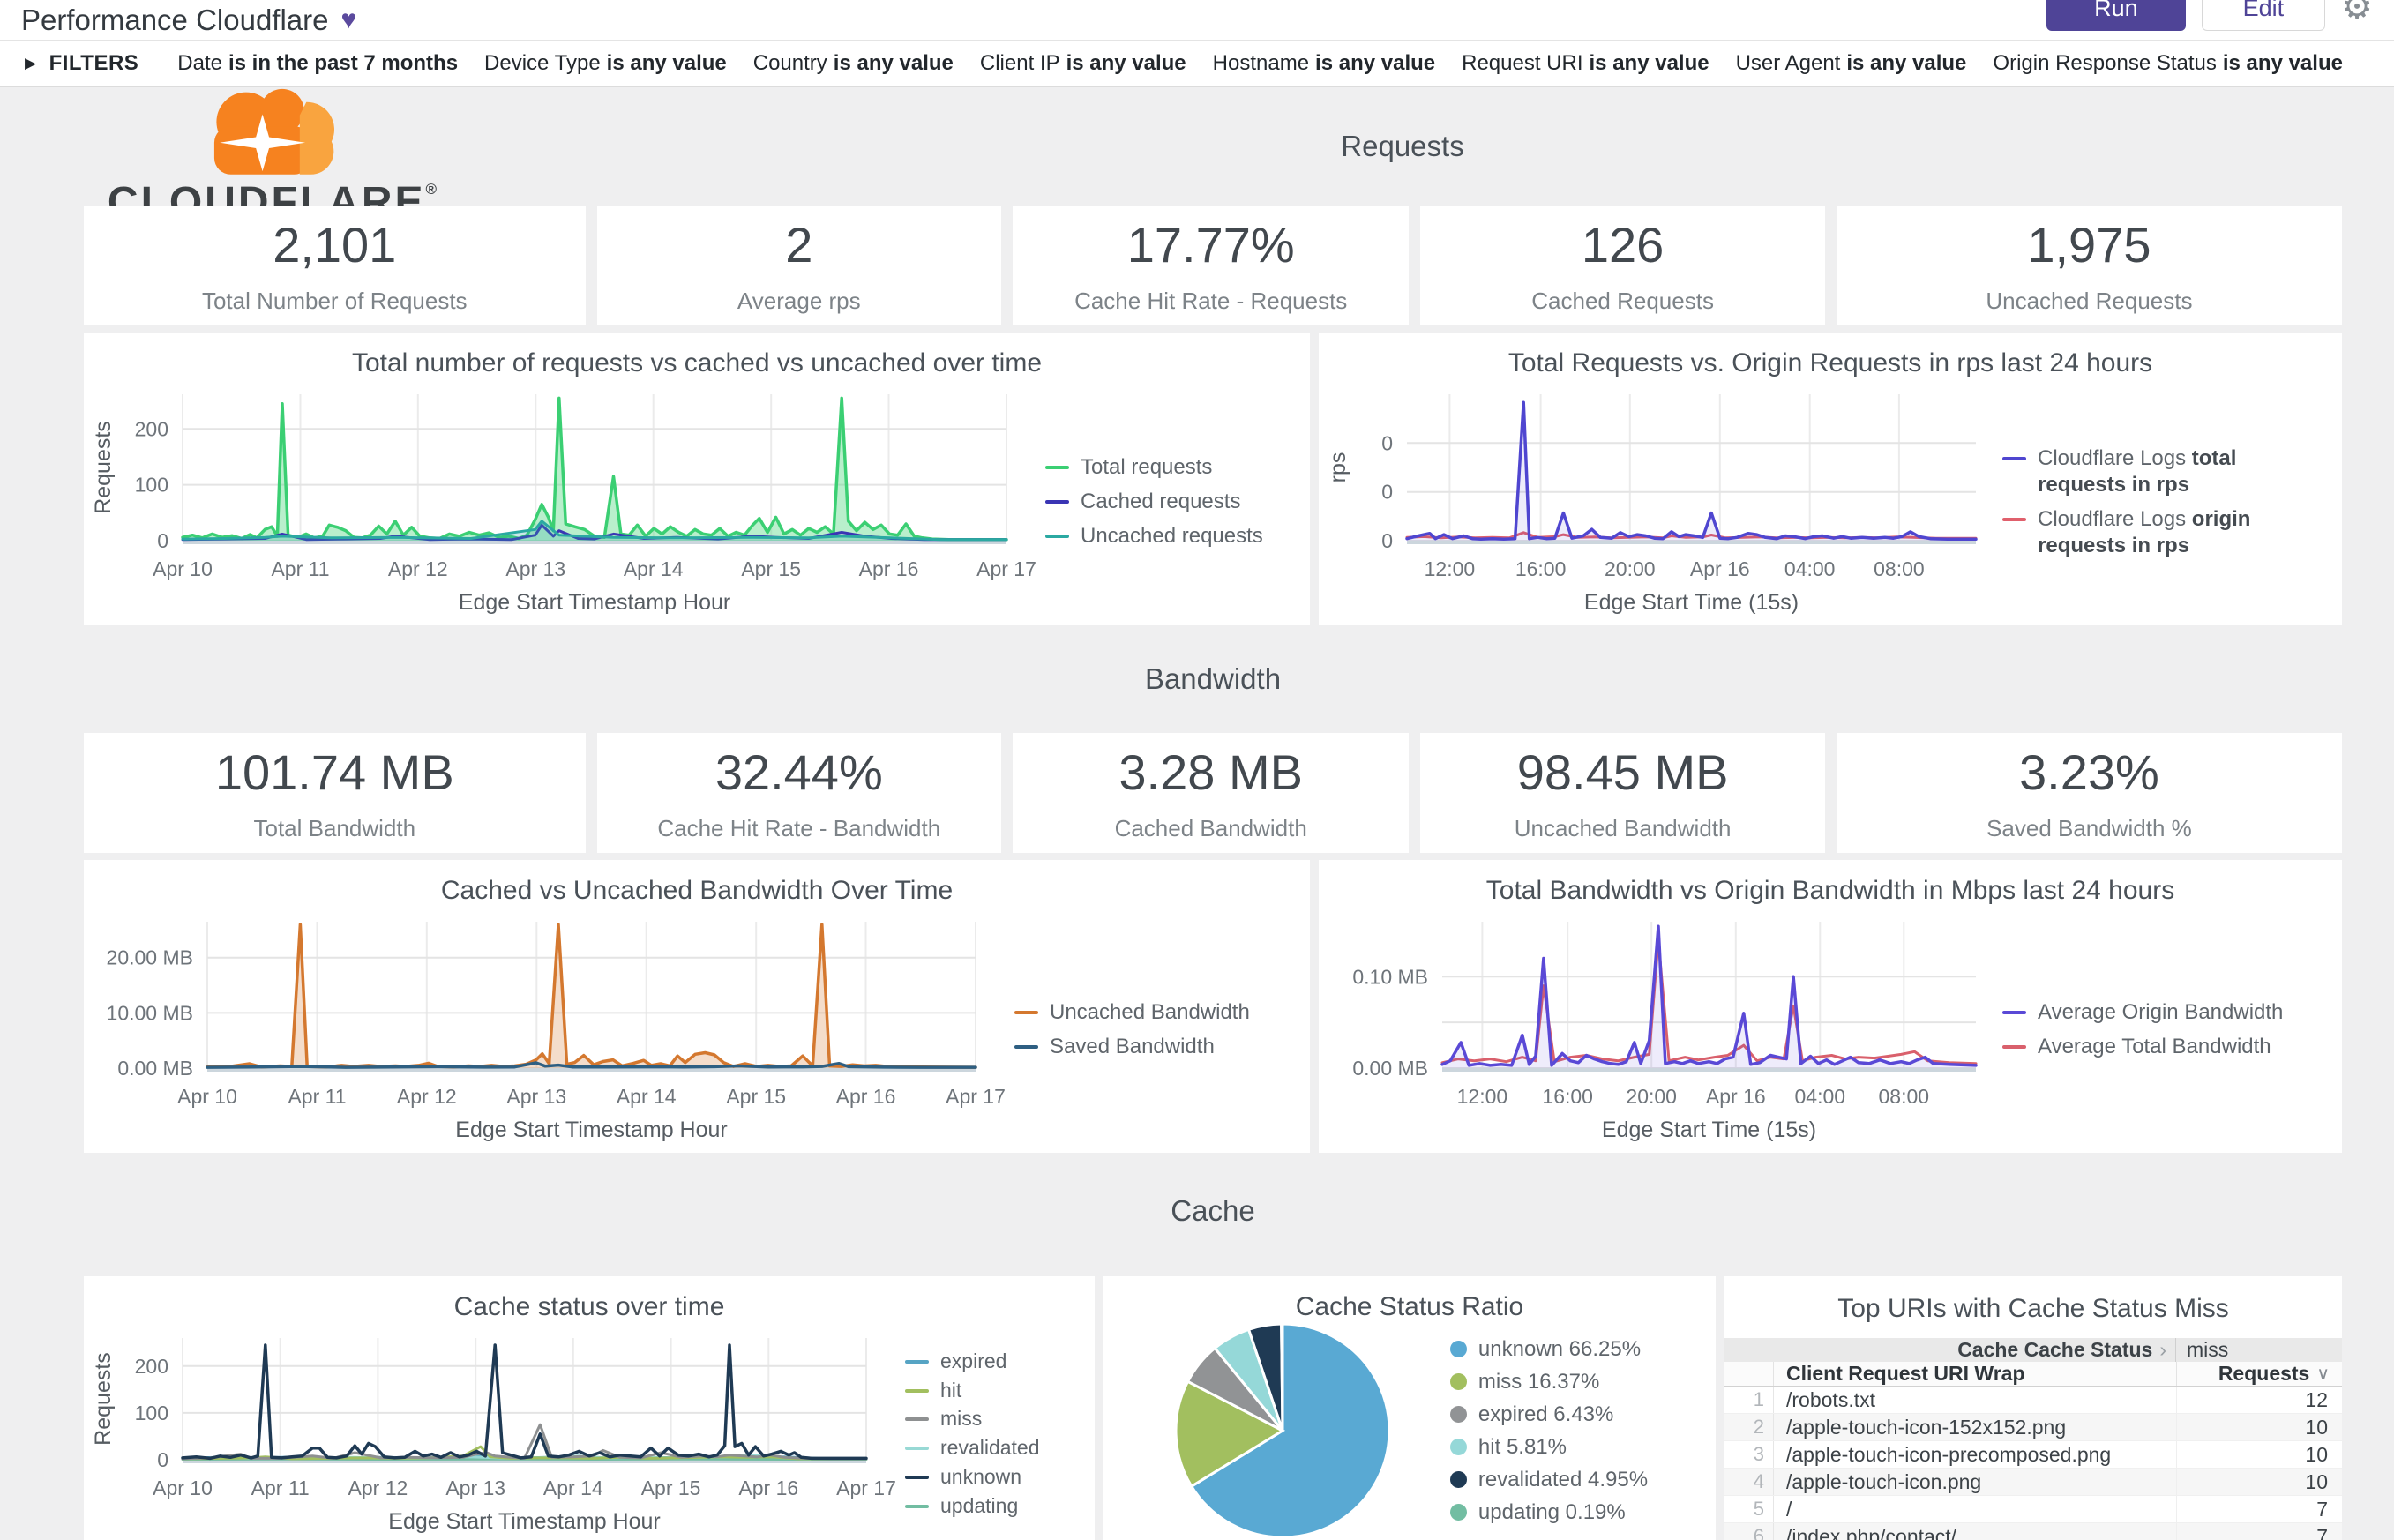  Describe the element at coordinates (1622, 301) in the screenshot. I see `kpi-label: Cached Requests` at that location.